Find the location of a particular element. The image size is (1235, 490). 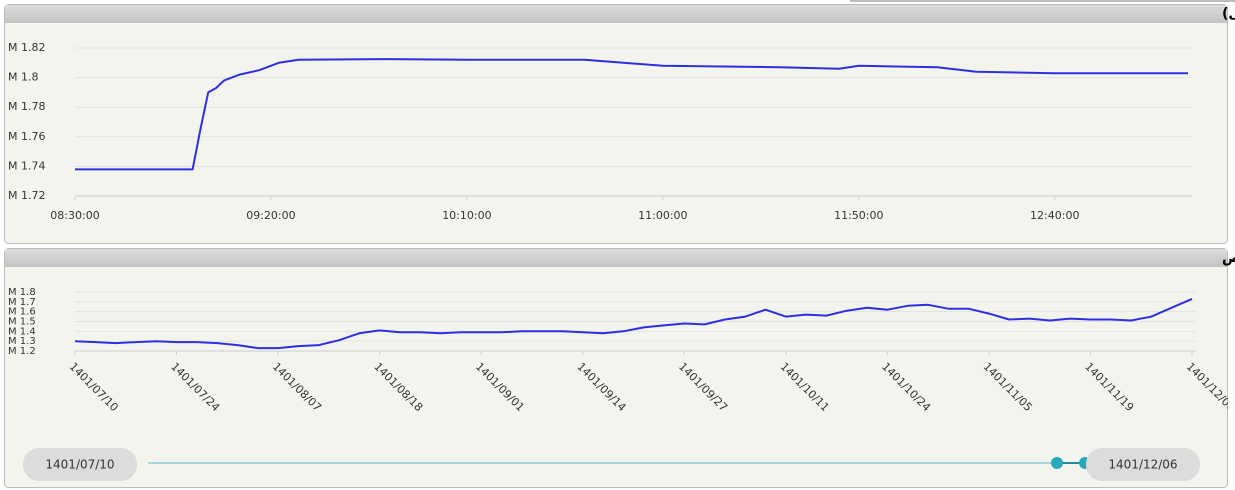

panel-title: شاخص کل (آخرین روز معاملاتی) is located at coordinates (1228, 13).